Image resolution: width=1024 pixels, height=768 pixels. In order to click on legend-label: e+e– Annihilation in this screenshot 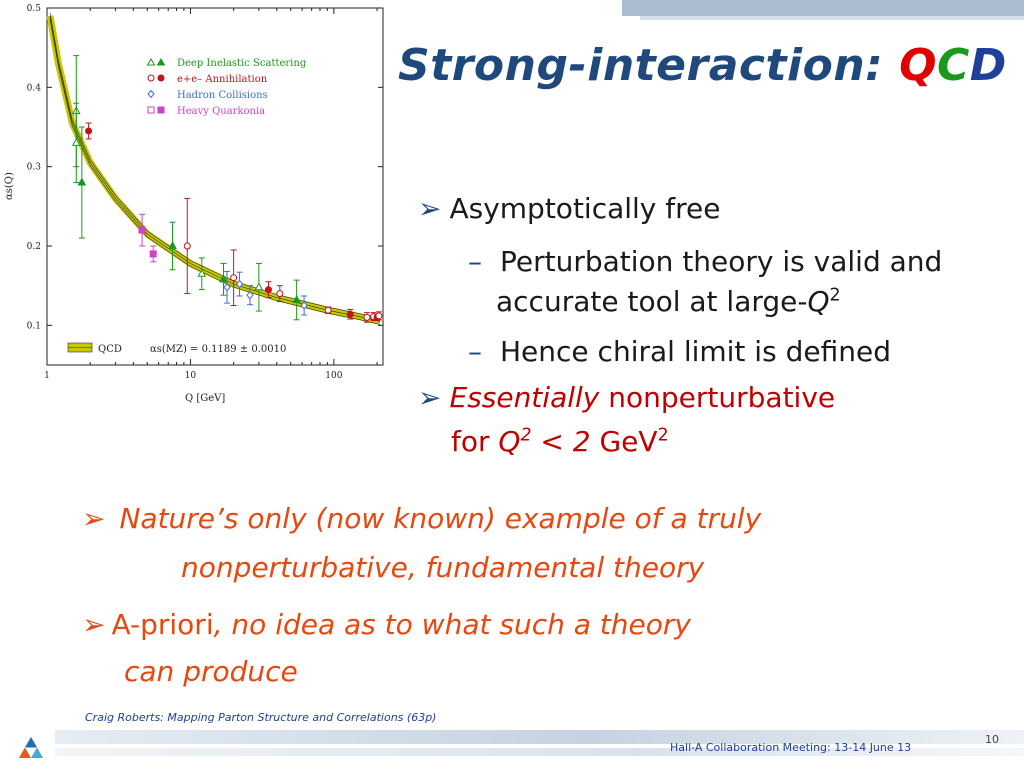, I will do `click(222, 79)`.